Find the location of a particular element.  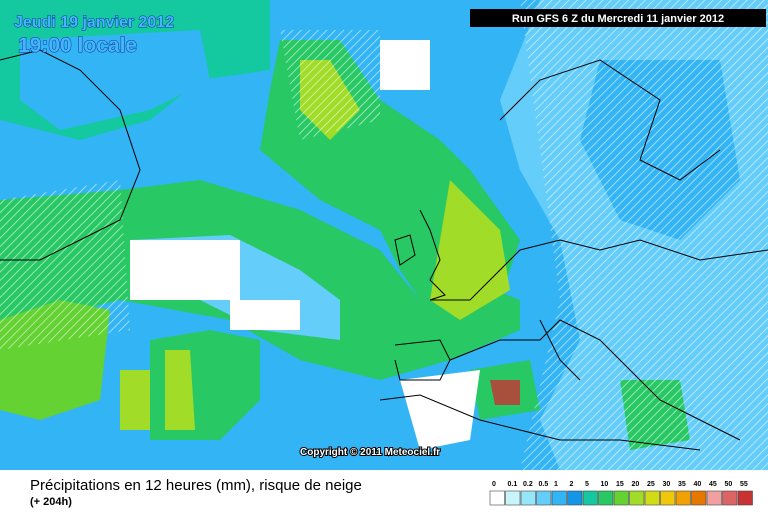

legend-label: 0.1 is located at coordinates (513, 484).